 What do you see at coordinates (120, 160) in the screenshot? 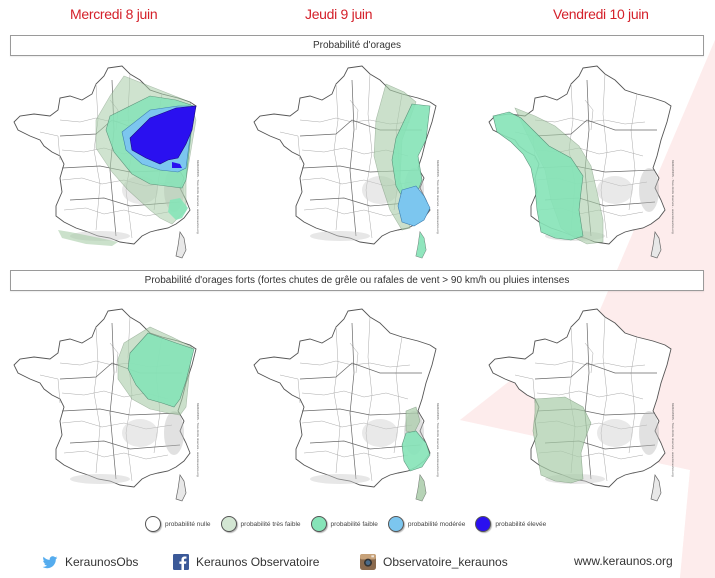
I see `map-orages-wednesday` at bounding box center [120, 160].